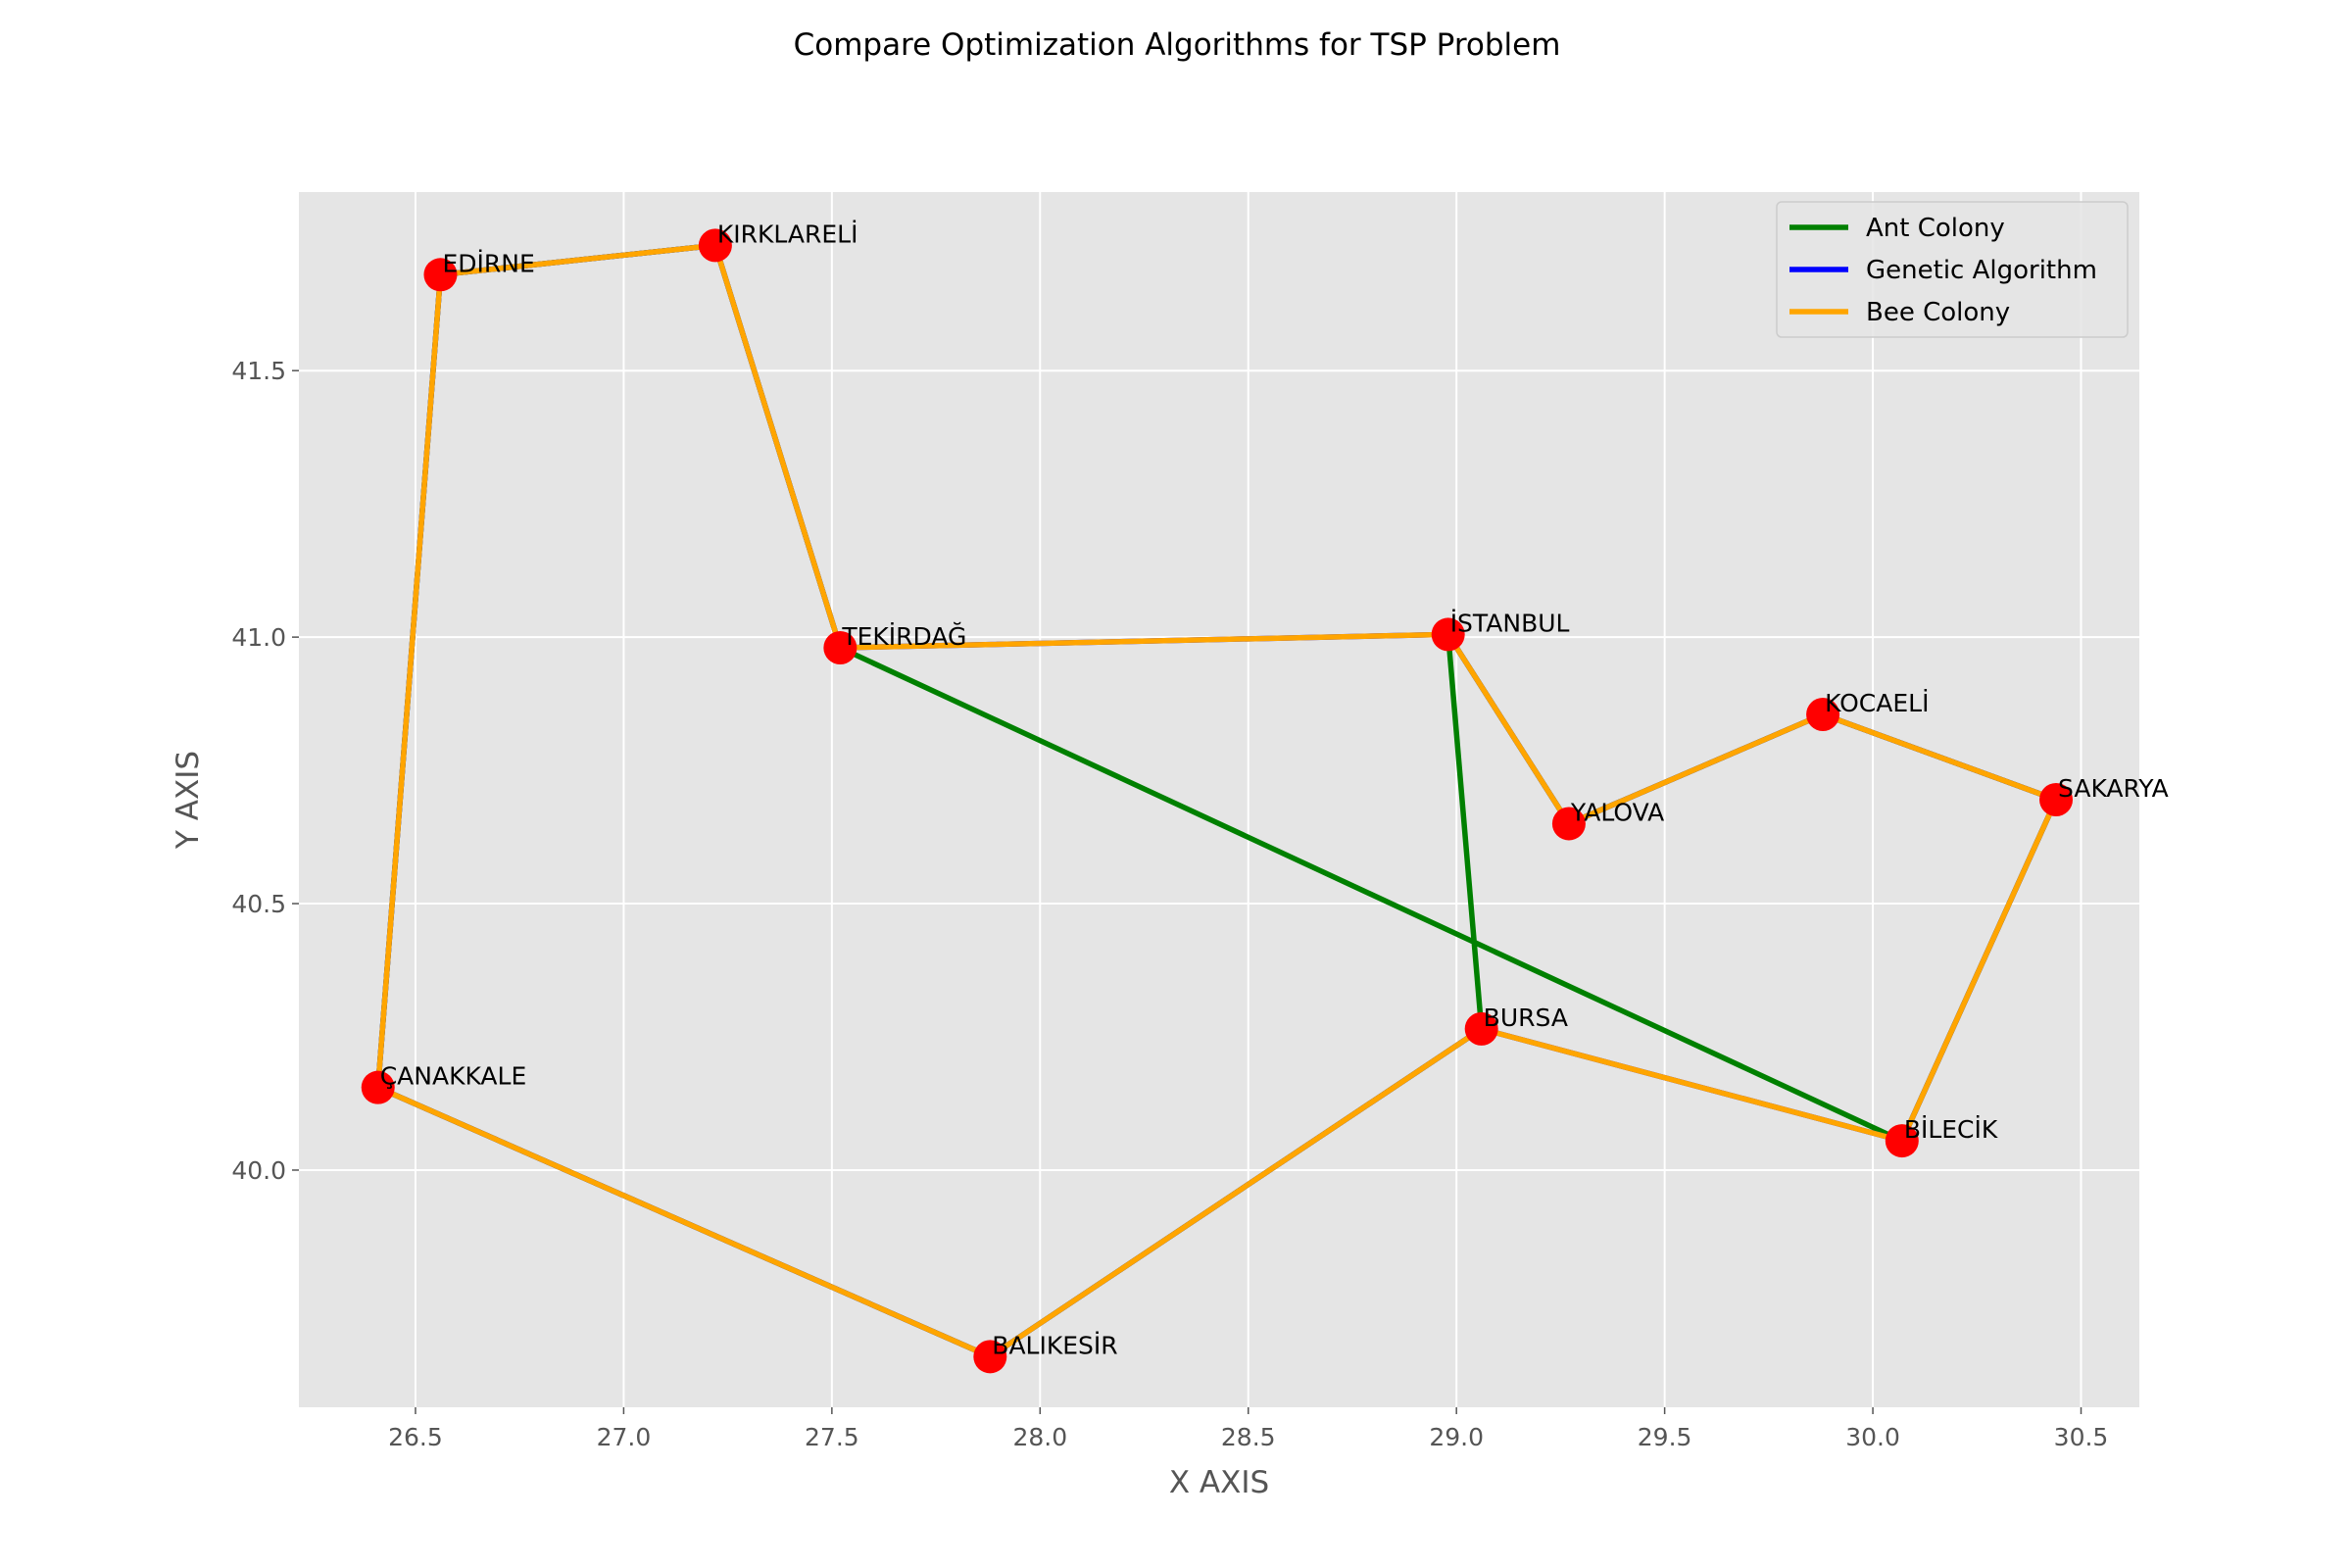 This screenshot has width=2352, height=1568. I want to click on city-label: BALIKESİR, so click(1054, 1345).